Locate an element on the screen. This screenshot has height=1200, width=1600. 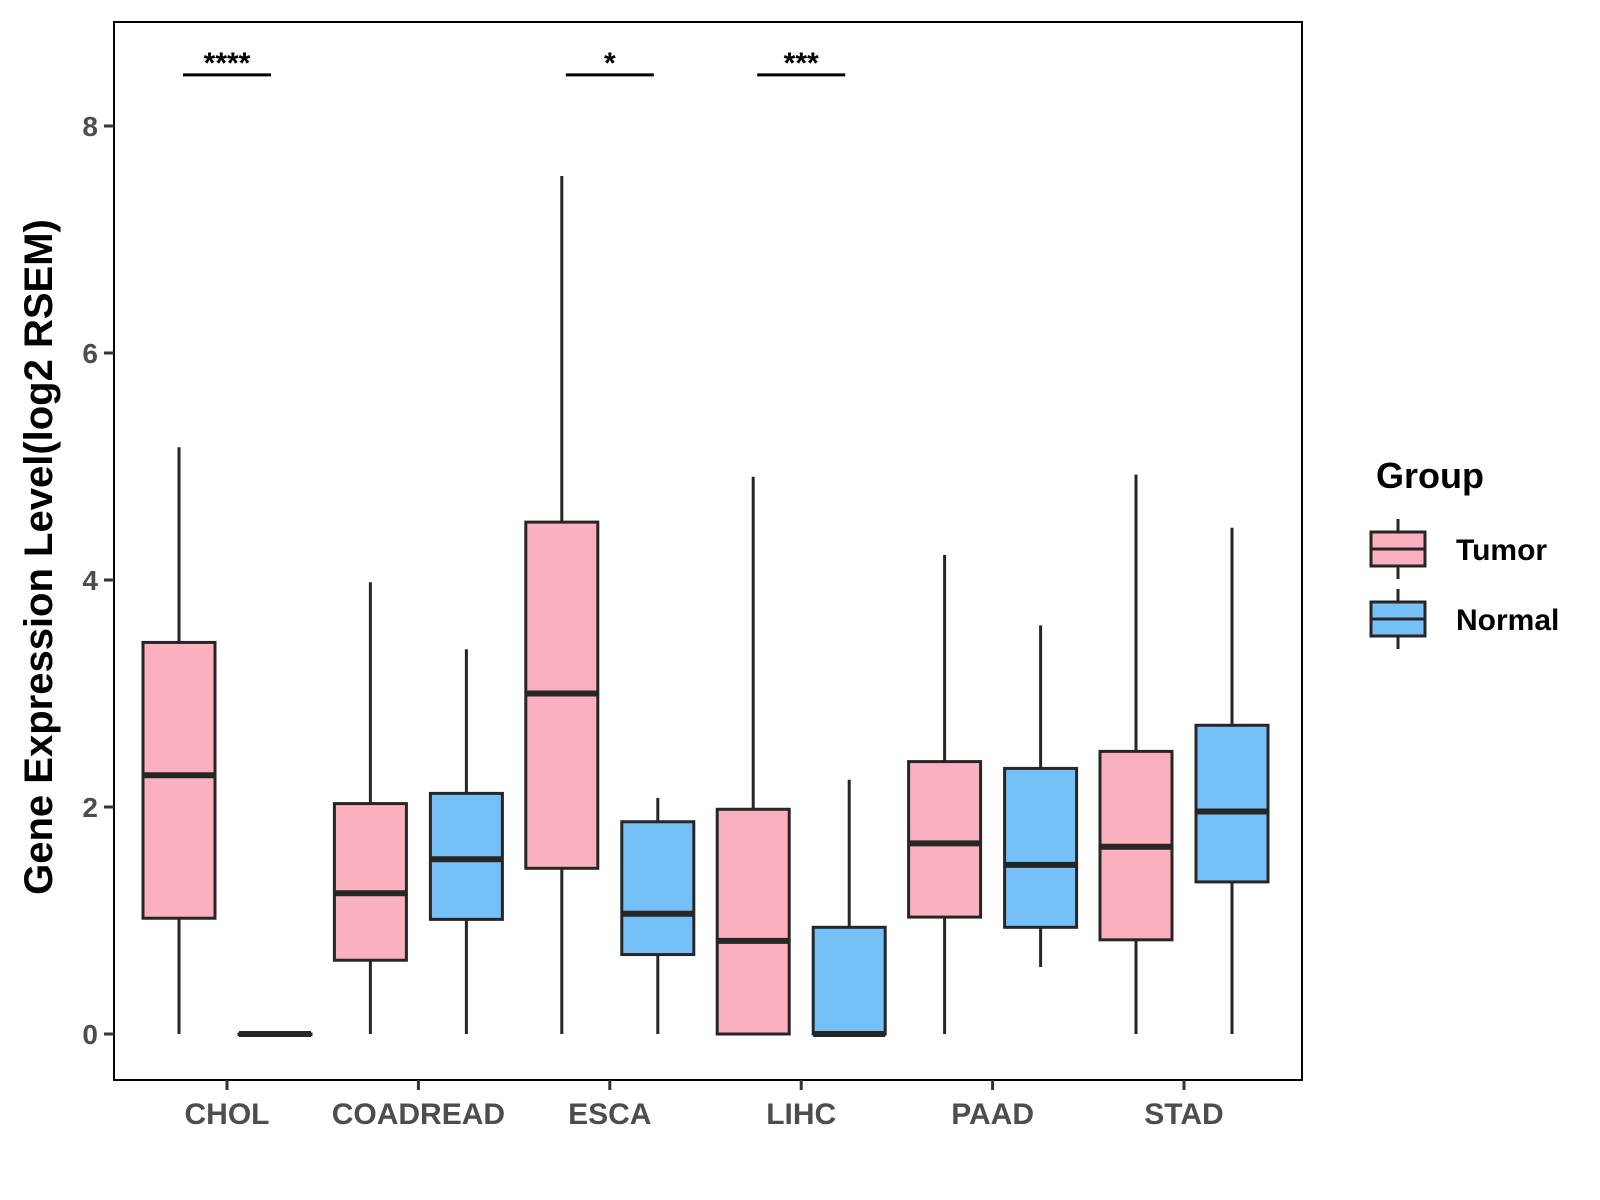
x-tick-label: CHOL is located at coordinates (227, 1114).